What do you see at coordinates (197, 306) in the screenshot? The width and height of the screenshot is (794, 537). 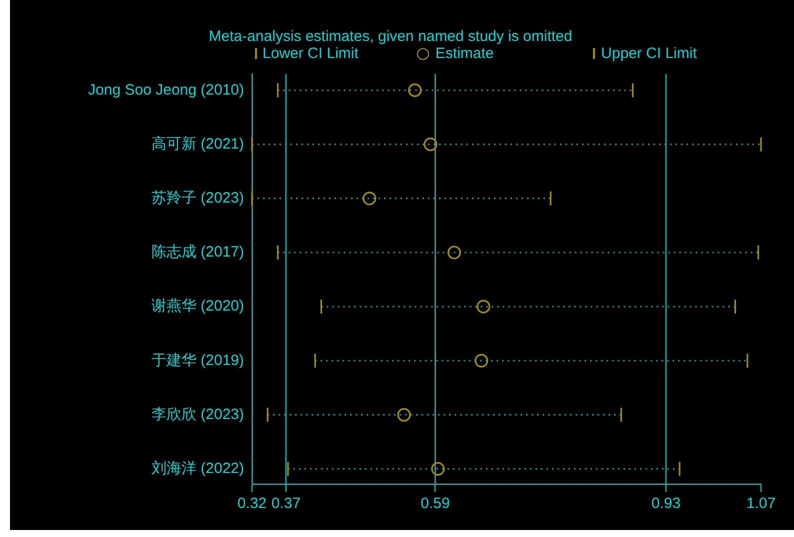 I see `y-tick-label: 谢燕华 (2020)` at bounding box center [197, 306].